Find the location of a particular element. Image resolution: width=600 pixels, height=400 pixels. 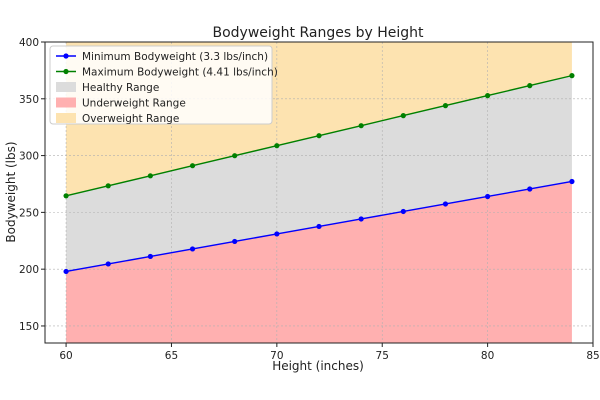

y-tick-label: 200 is located at coordinates (29, 270).